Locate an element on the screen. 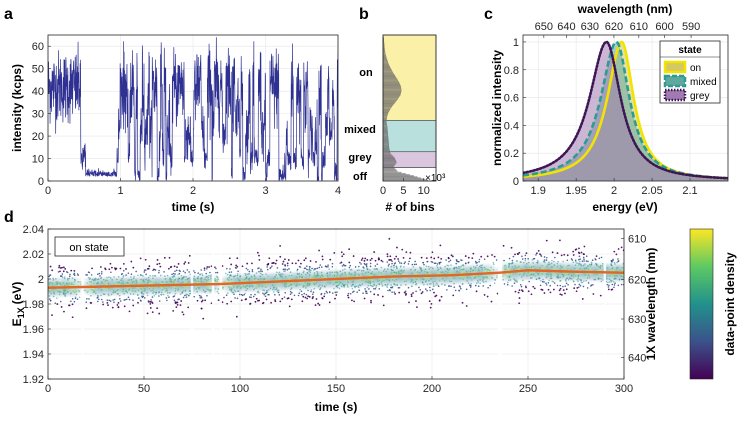 The height and width of the screenshot is (427, 747). panel-d-ylabel: E1X (eV) is located at coordinates (18, 304).